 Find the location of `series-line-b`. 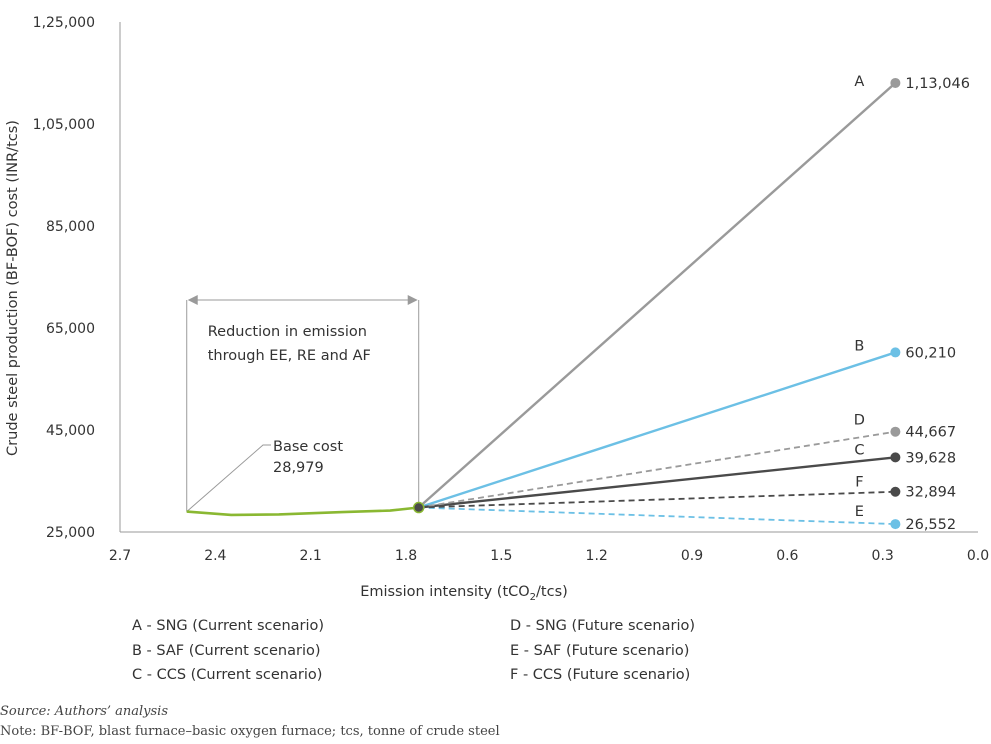

series-line-b is located at coordinates (657, 430).